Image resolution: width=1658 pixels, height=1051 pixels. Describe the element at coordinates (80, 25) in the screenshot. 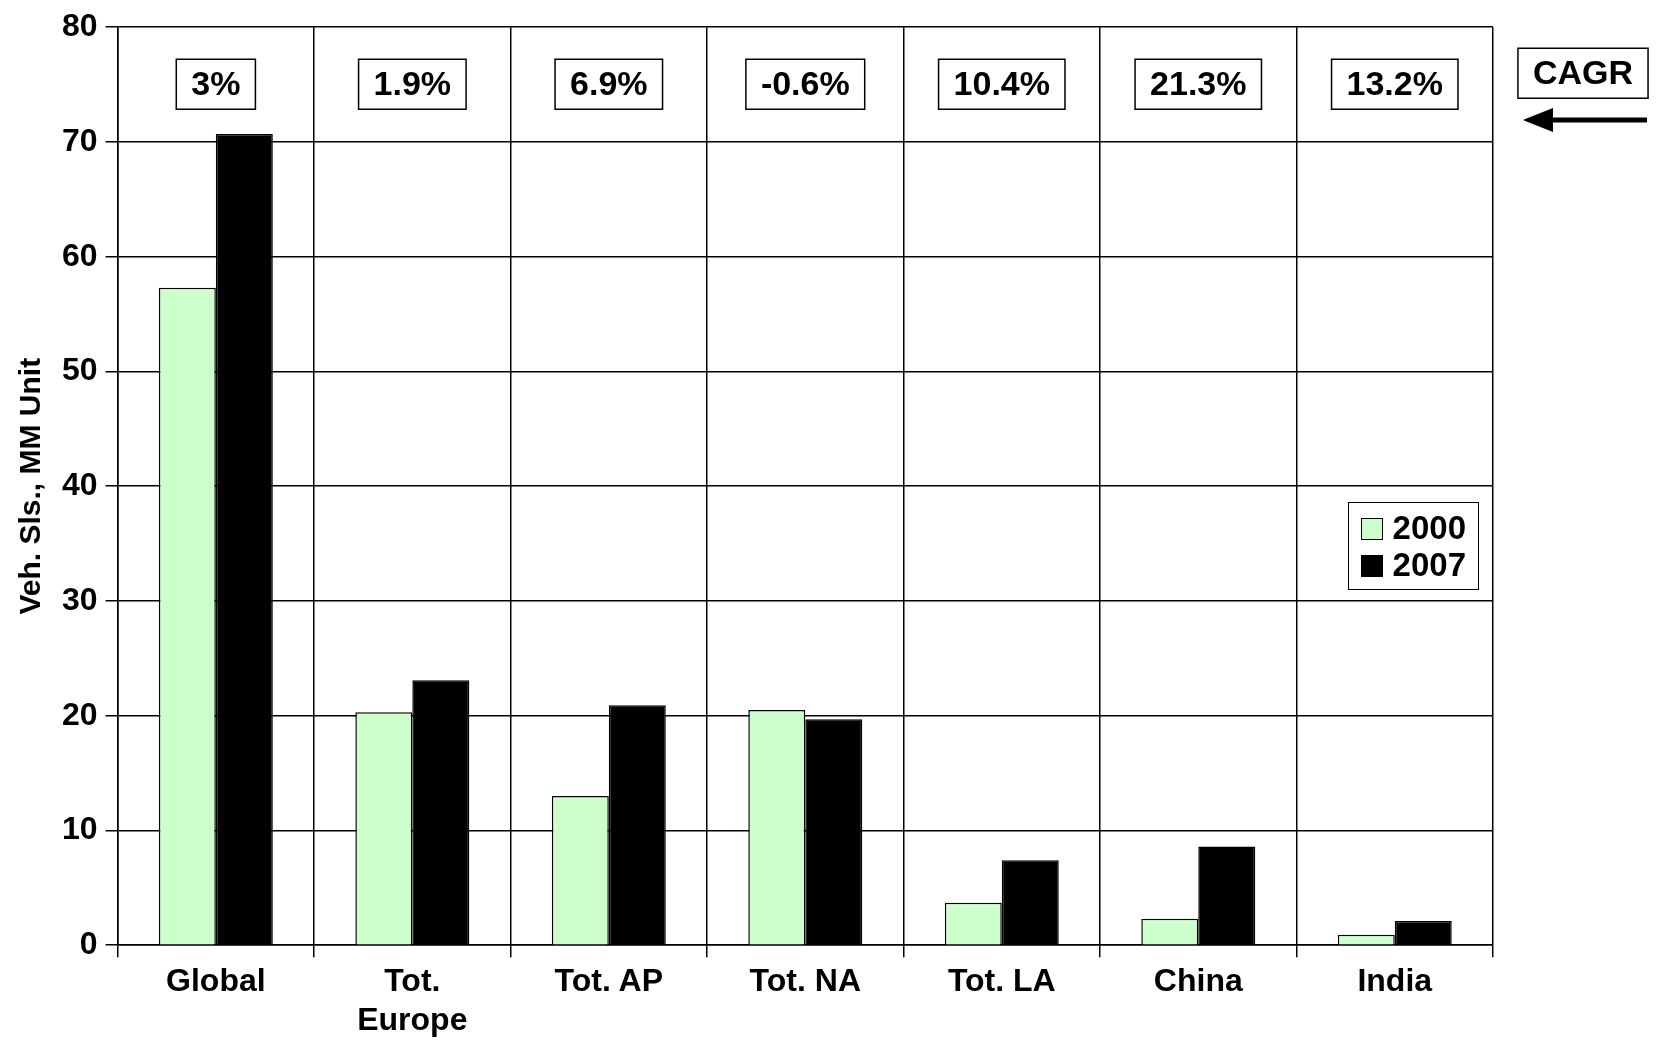

I see `y-tick-label: 80` at that location.